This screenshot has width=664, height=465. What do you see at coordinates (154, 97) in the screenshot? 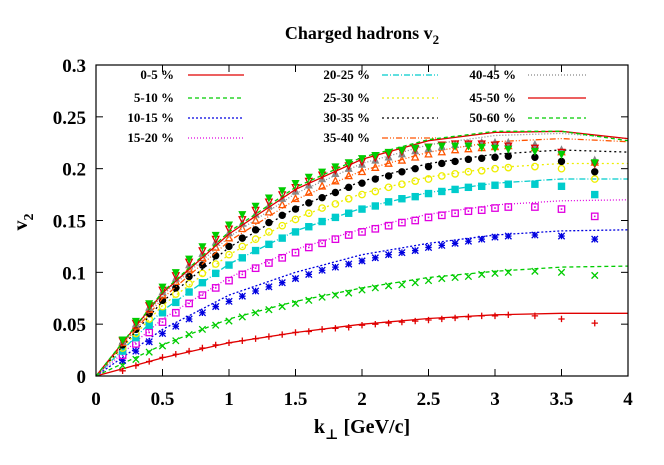
I see `legend-label: 5-10 %` at bounding box center [154, 97].